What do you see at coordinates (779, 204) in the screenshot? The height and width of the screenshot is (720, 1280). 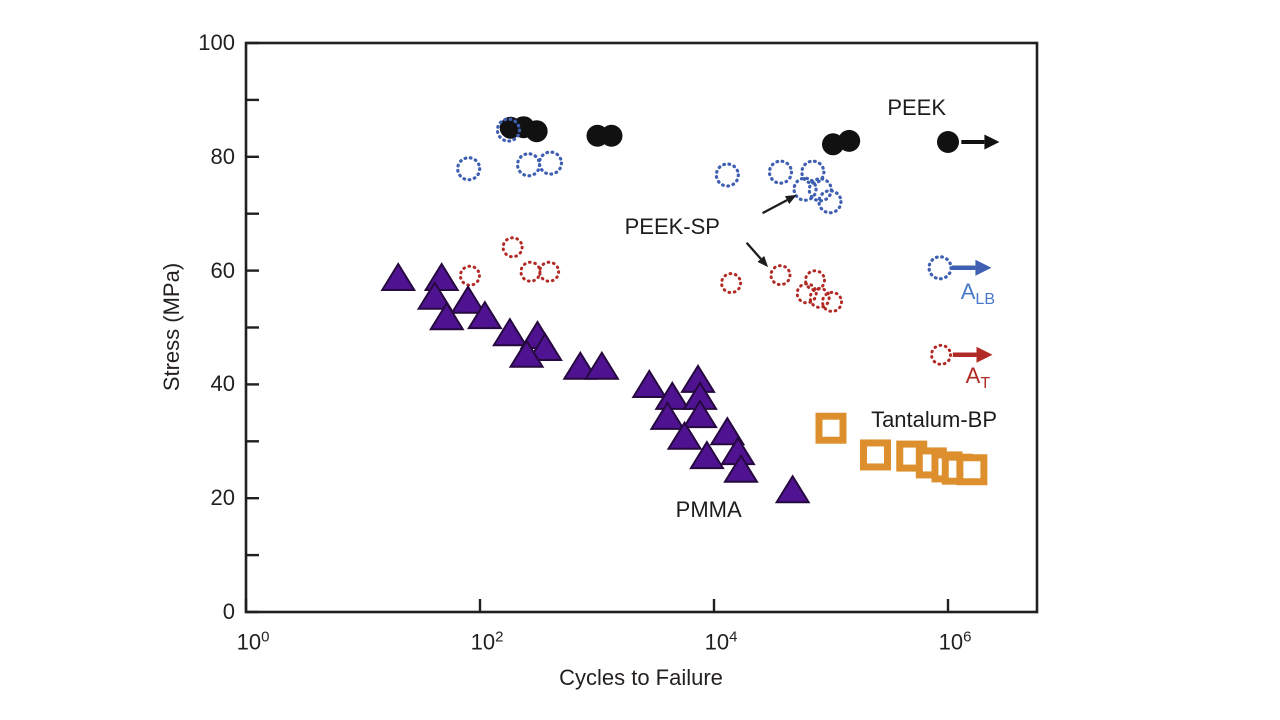 I see `arrow-peek-sp-to-alb-cluster` at bounding box center [779, 204].